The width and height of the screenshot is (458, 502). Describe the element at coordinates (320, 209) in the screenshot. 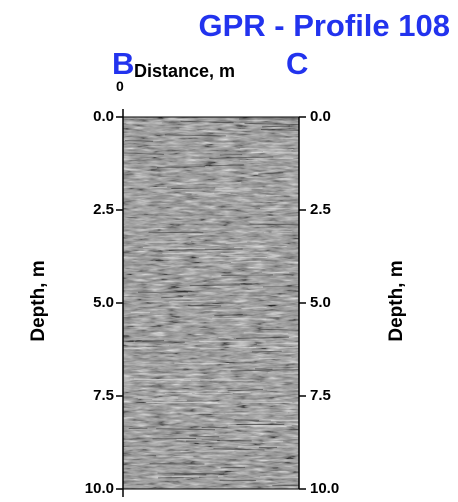

I see `y-tick-label-right: 2.5` at that location.